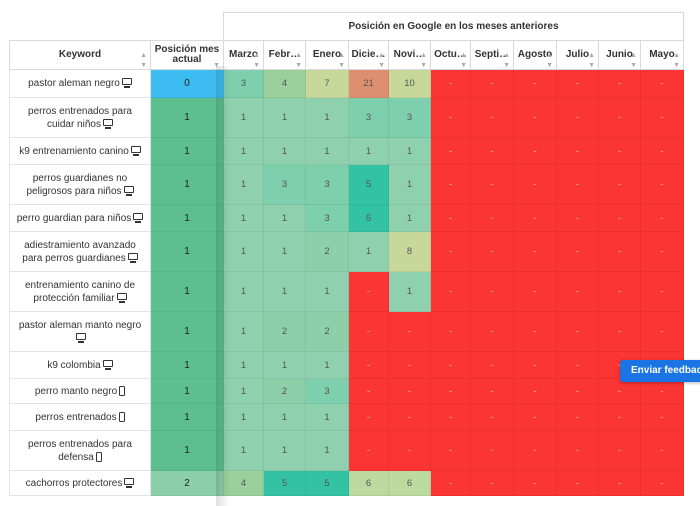  Describe the element at coordinates (80, 483) in the screenshot. I see `keyword-cell: cachorros protectores` at that location.